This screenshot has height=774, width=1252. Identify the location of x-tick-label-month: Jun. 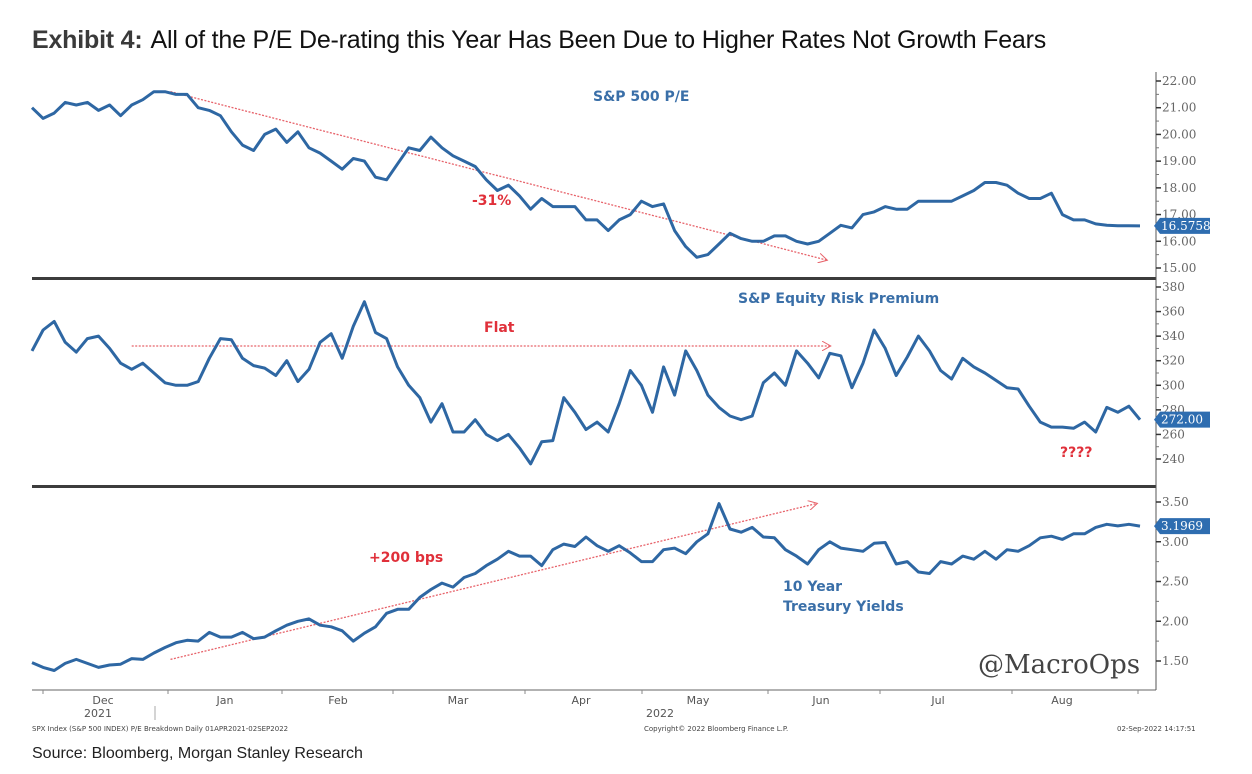
(820, 700).